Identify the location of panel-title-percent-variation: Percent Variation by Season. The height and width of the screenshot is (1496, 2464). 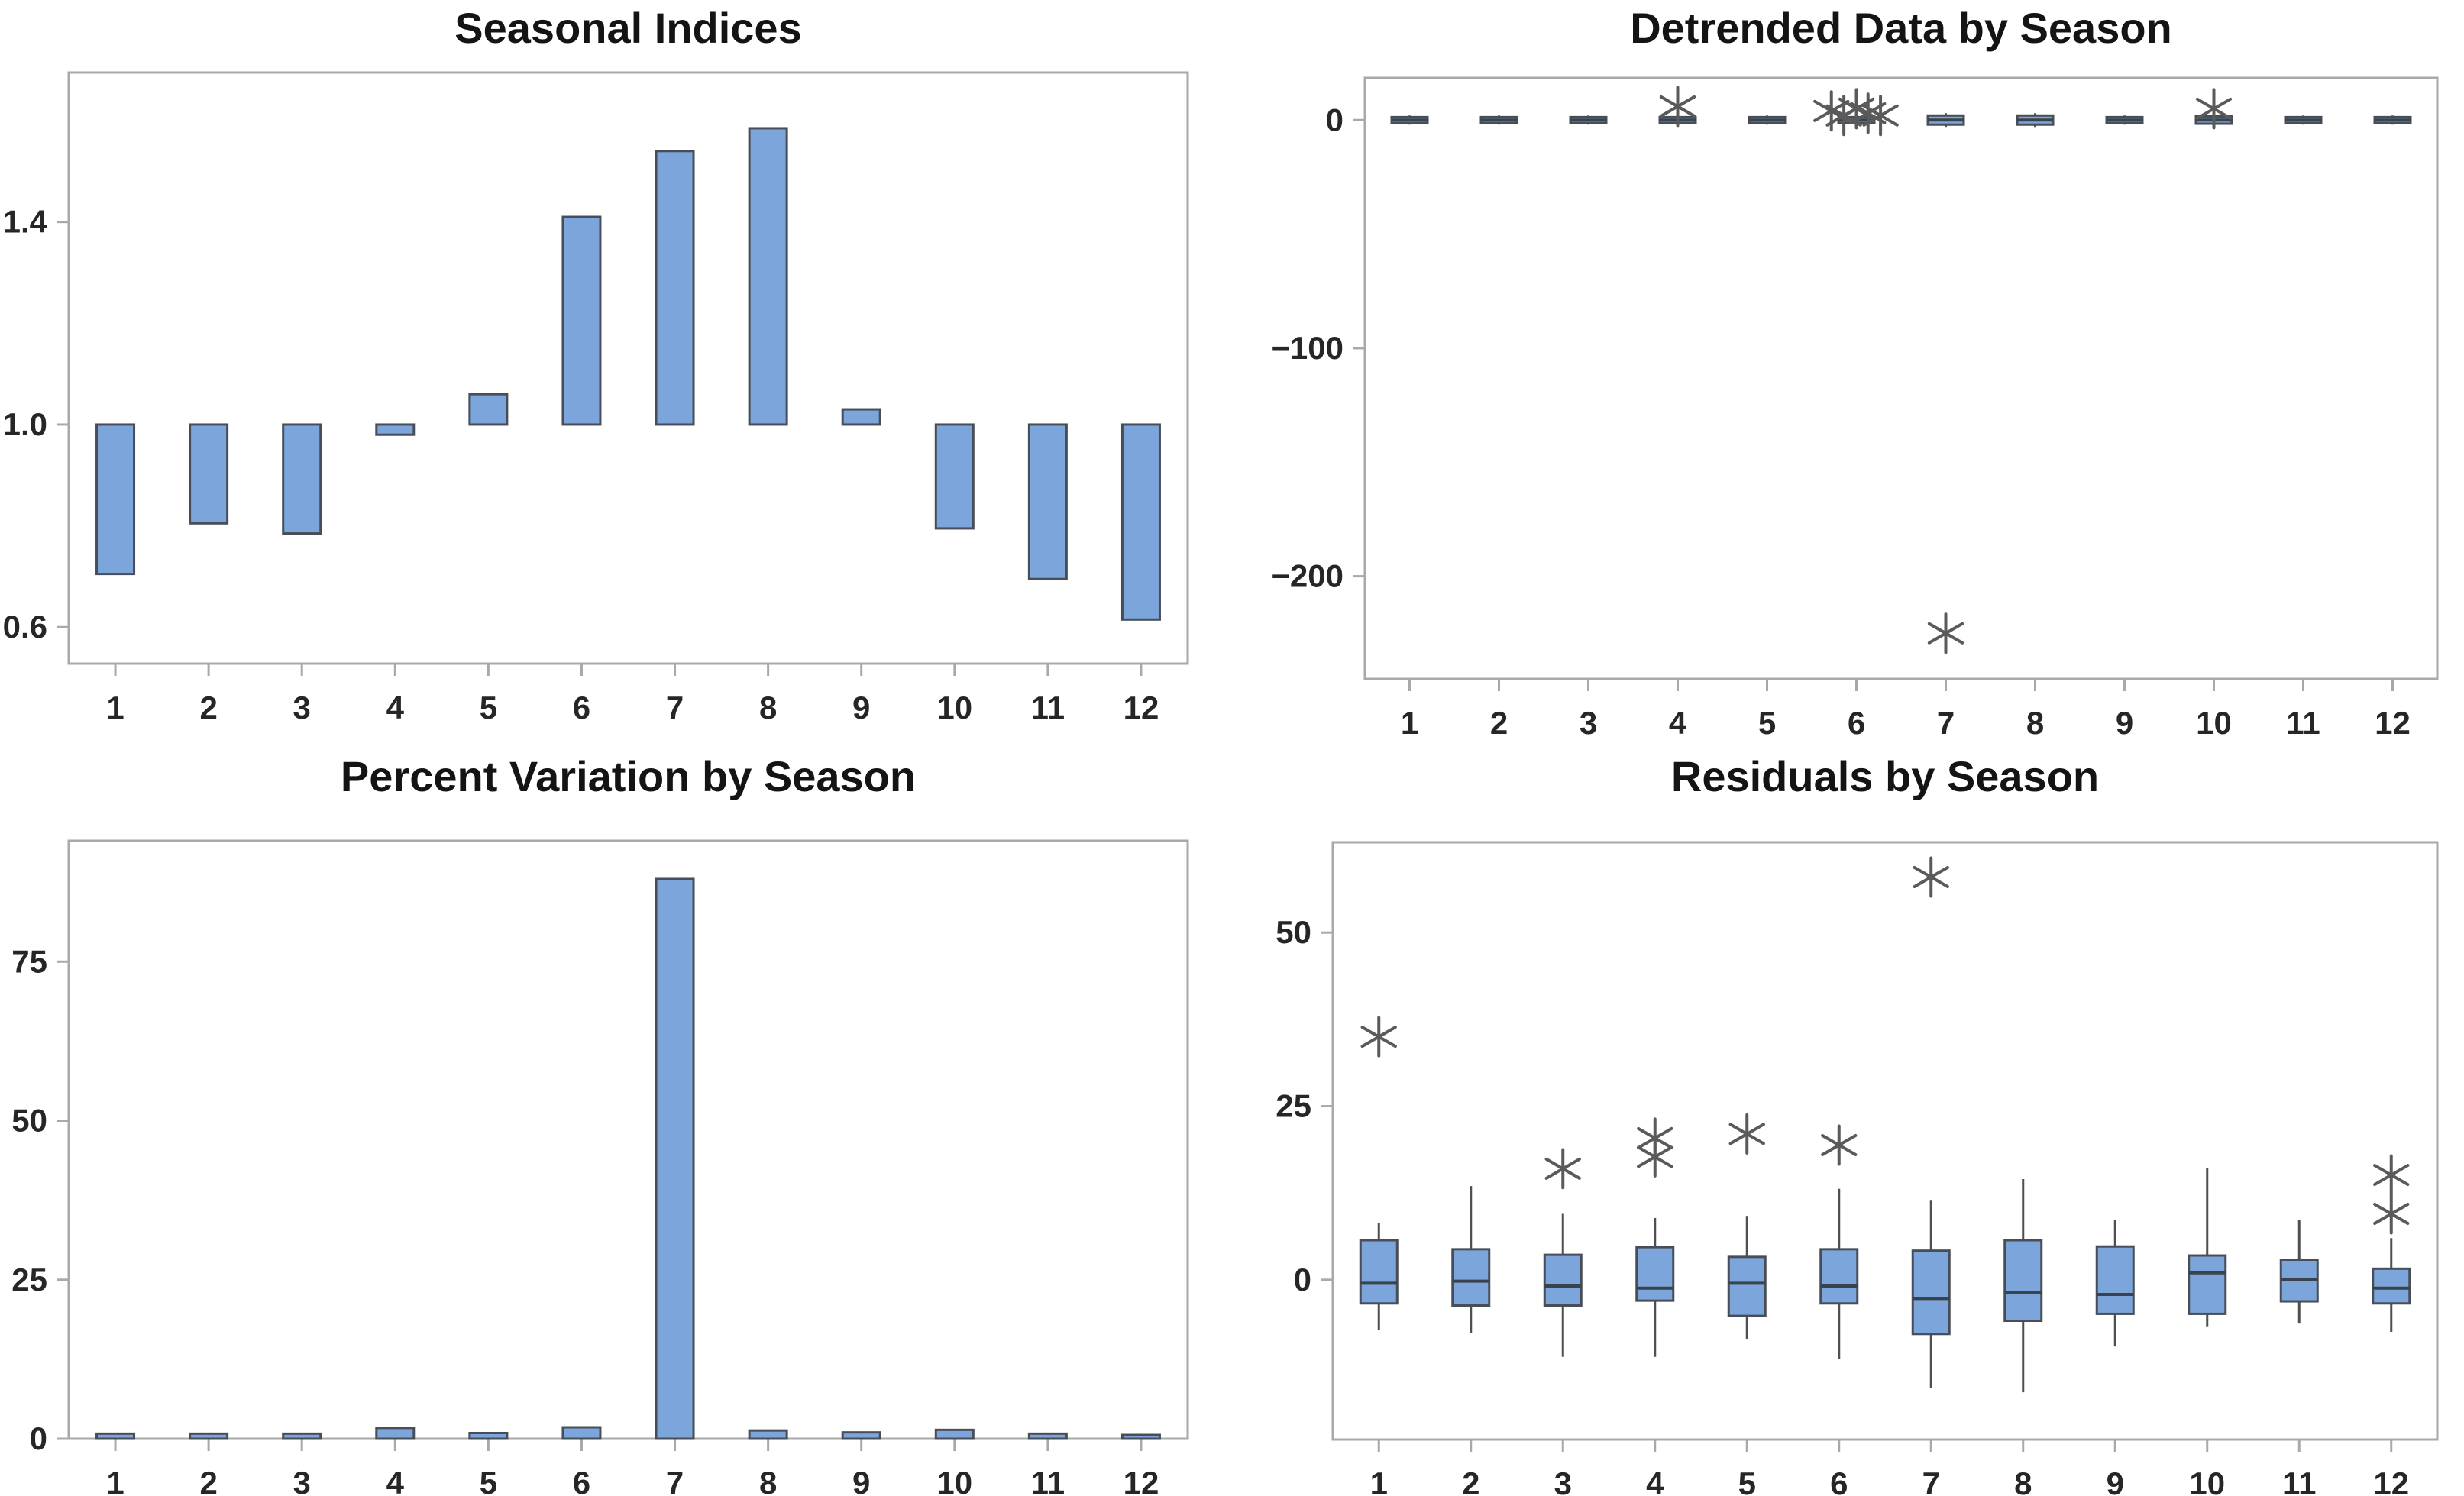
(628, 776).